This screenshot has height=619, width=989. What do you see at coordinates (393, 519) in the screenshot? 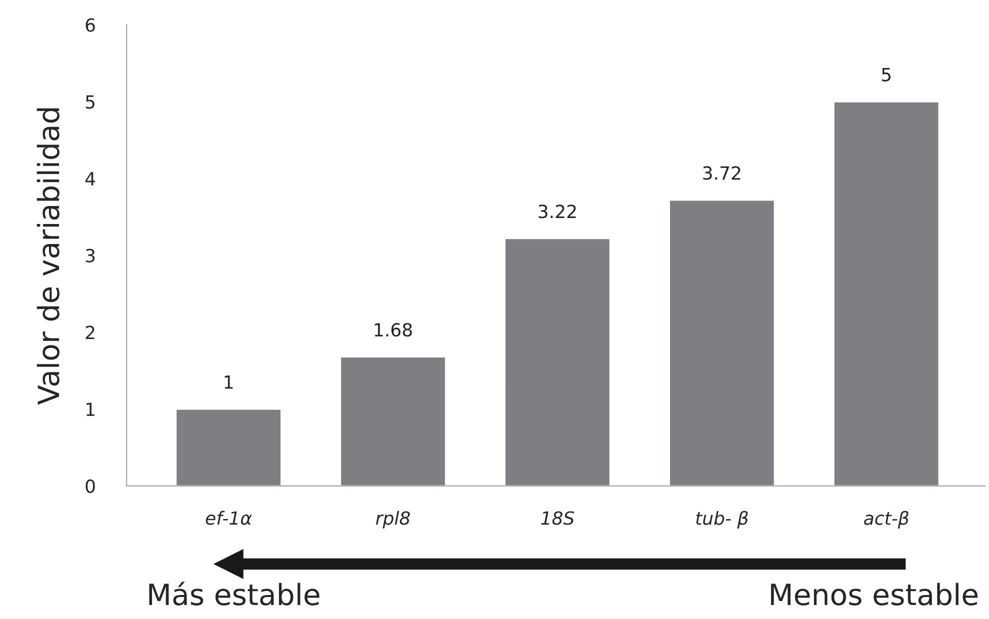
I see `x-tick-label: rpl8` at bounding box center [393, 519].